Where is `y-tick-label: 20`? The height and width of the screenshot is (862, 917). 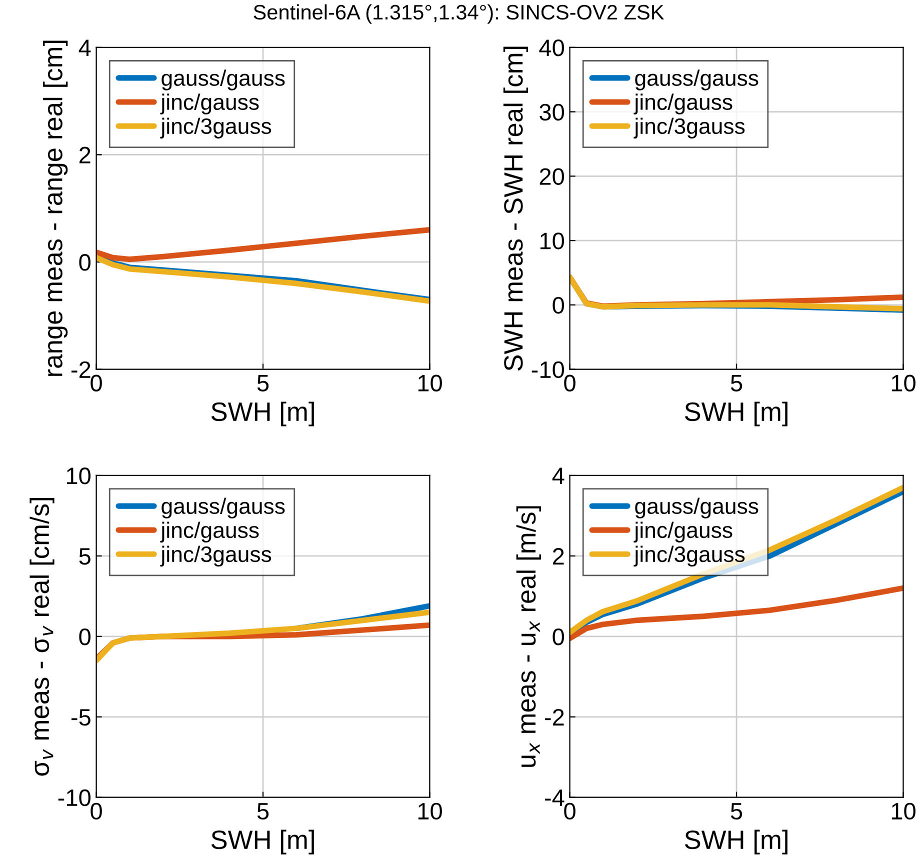 y-tick-label: 20 is located at coordinates (552, 176).